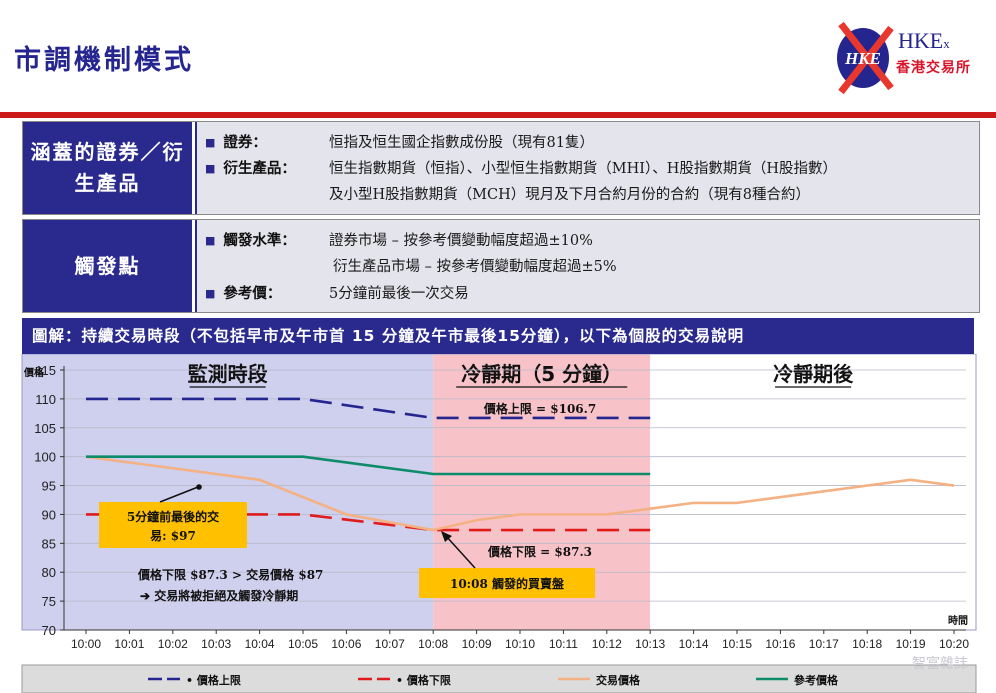  What do you see at coordinates (86, 644) in the screenshot?
I see `x-tick-label: 10:00` at bounding box center [86, 644].